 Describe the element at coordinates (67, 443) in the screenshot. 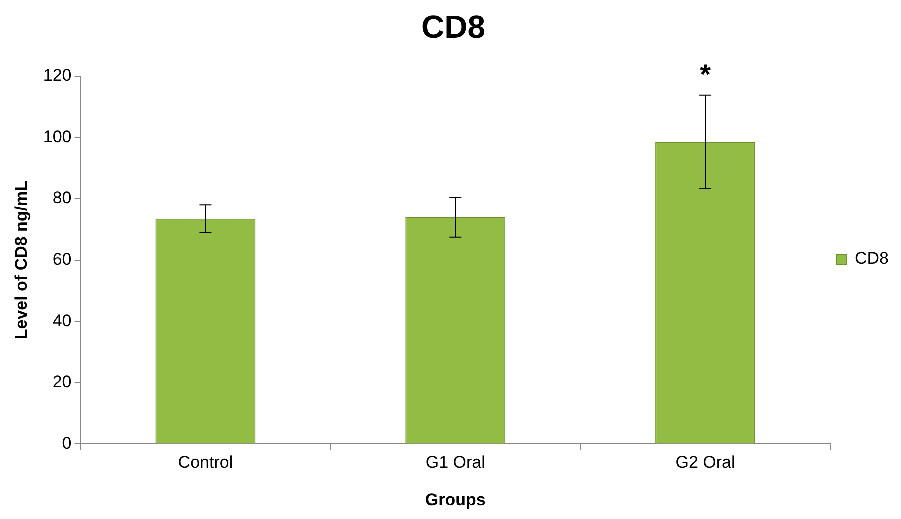

I see `y-tick-label: 0` at that location.